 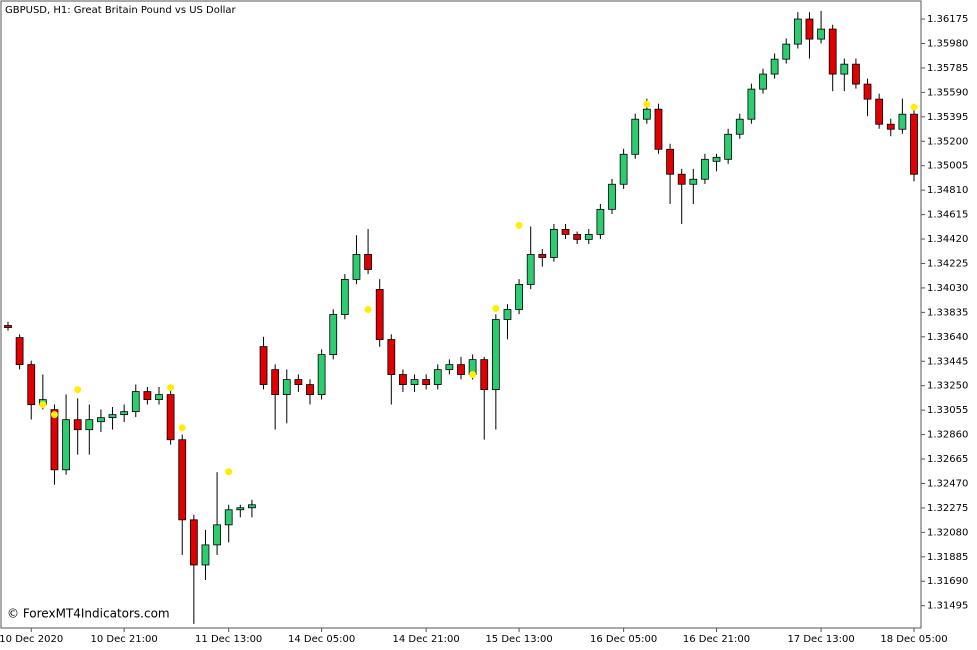 I want to click on y-tick-label: 1.34615, so click(x=947, y=215).